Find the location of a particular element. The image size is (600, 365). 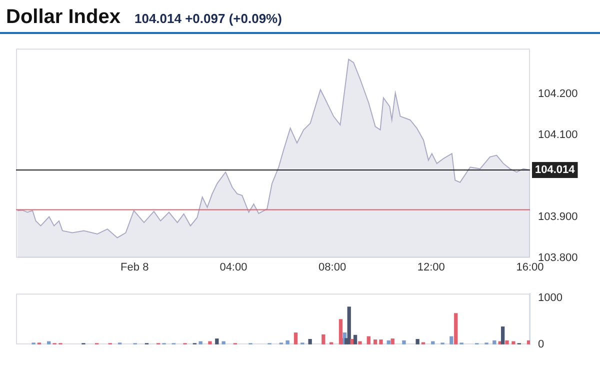

x-tick-label: 16:00 is located at coordinates (530, 267).